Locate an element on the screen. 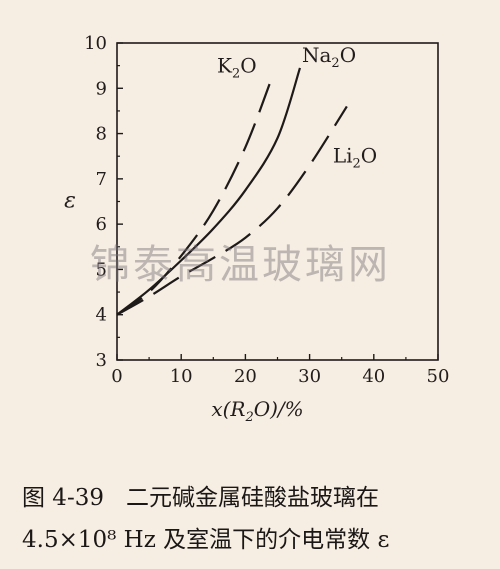 This screenshot has width=500, height=569. y-axis-title: ε is located at coordinates (70, 201).